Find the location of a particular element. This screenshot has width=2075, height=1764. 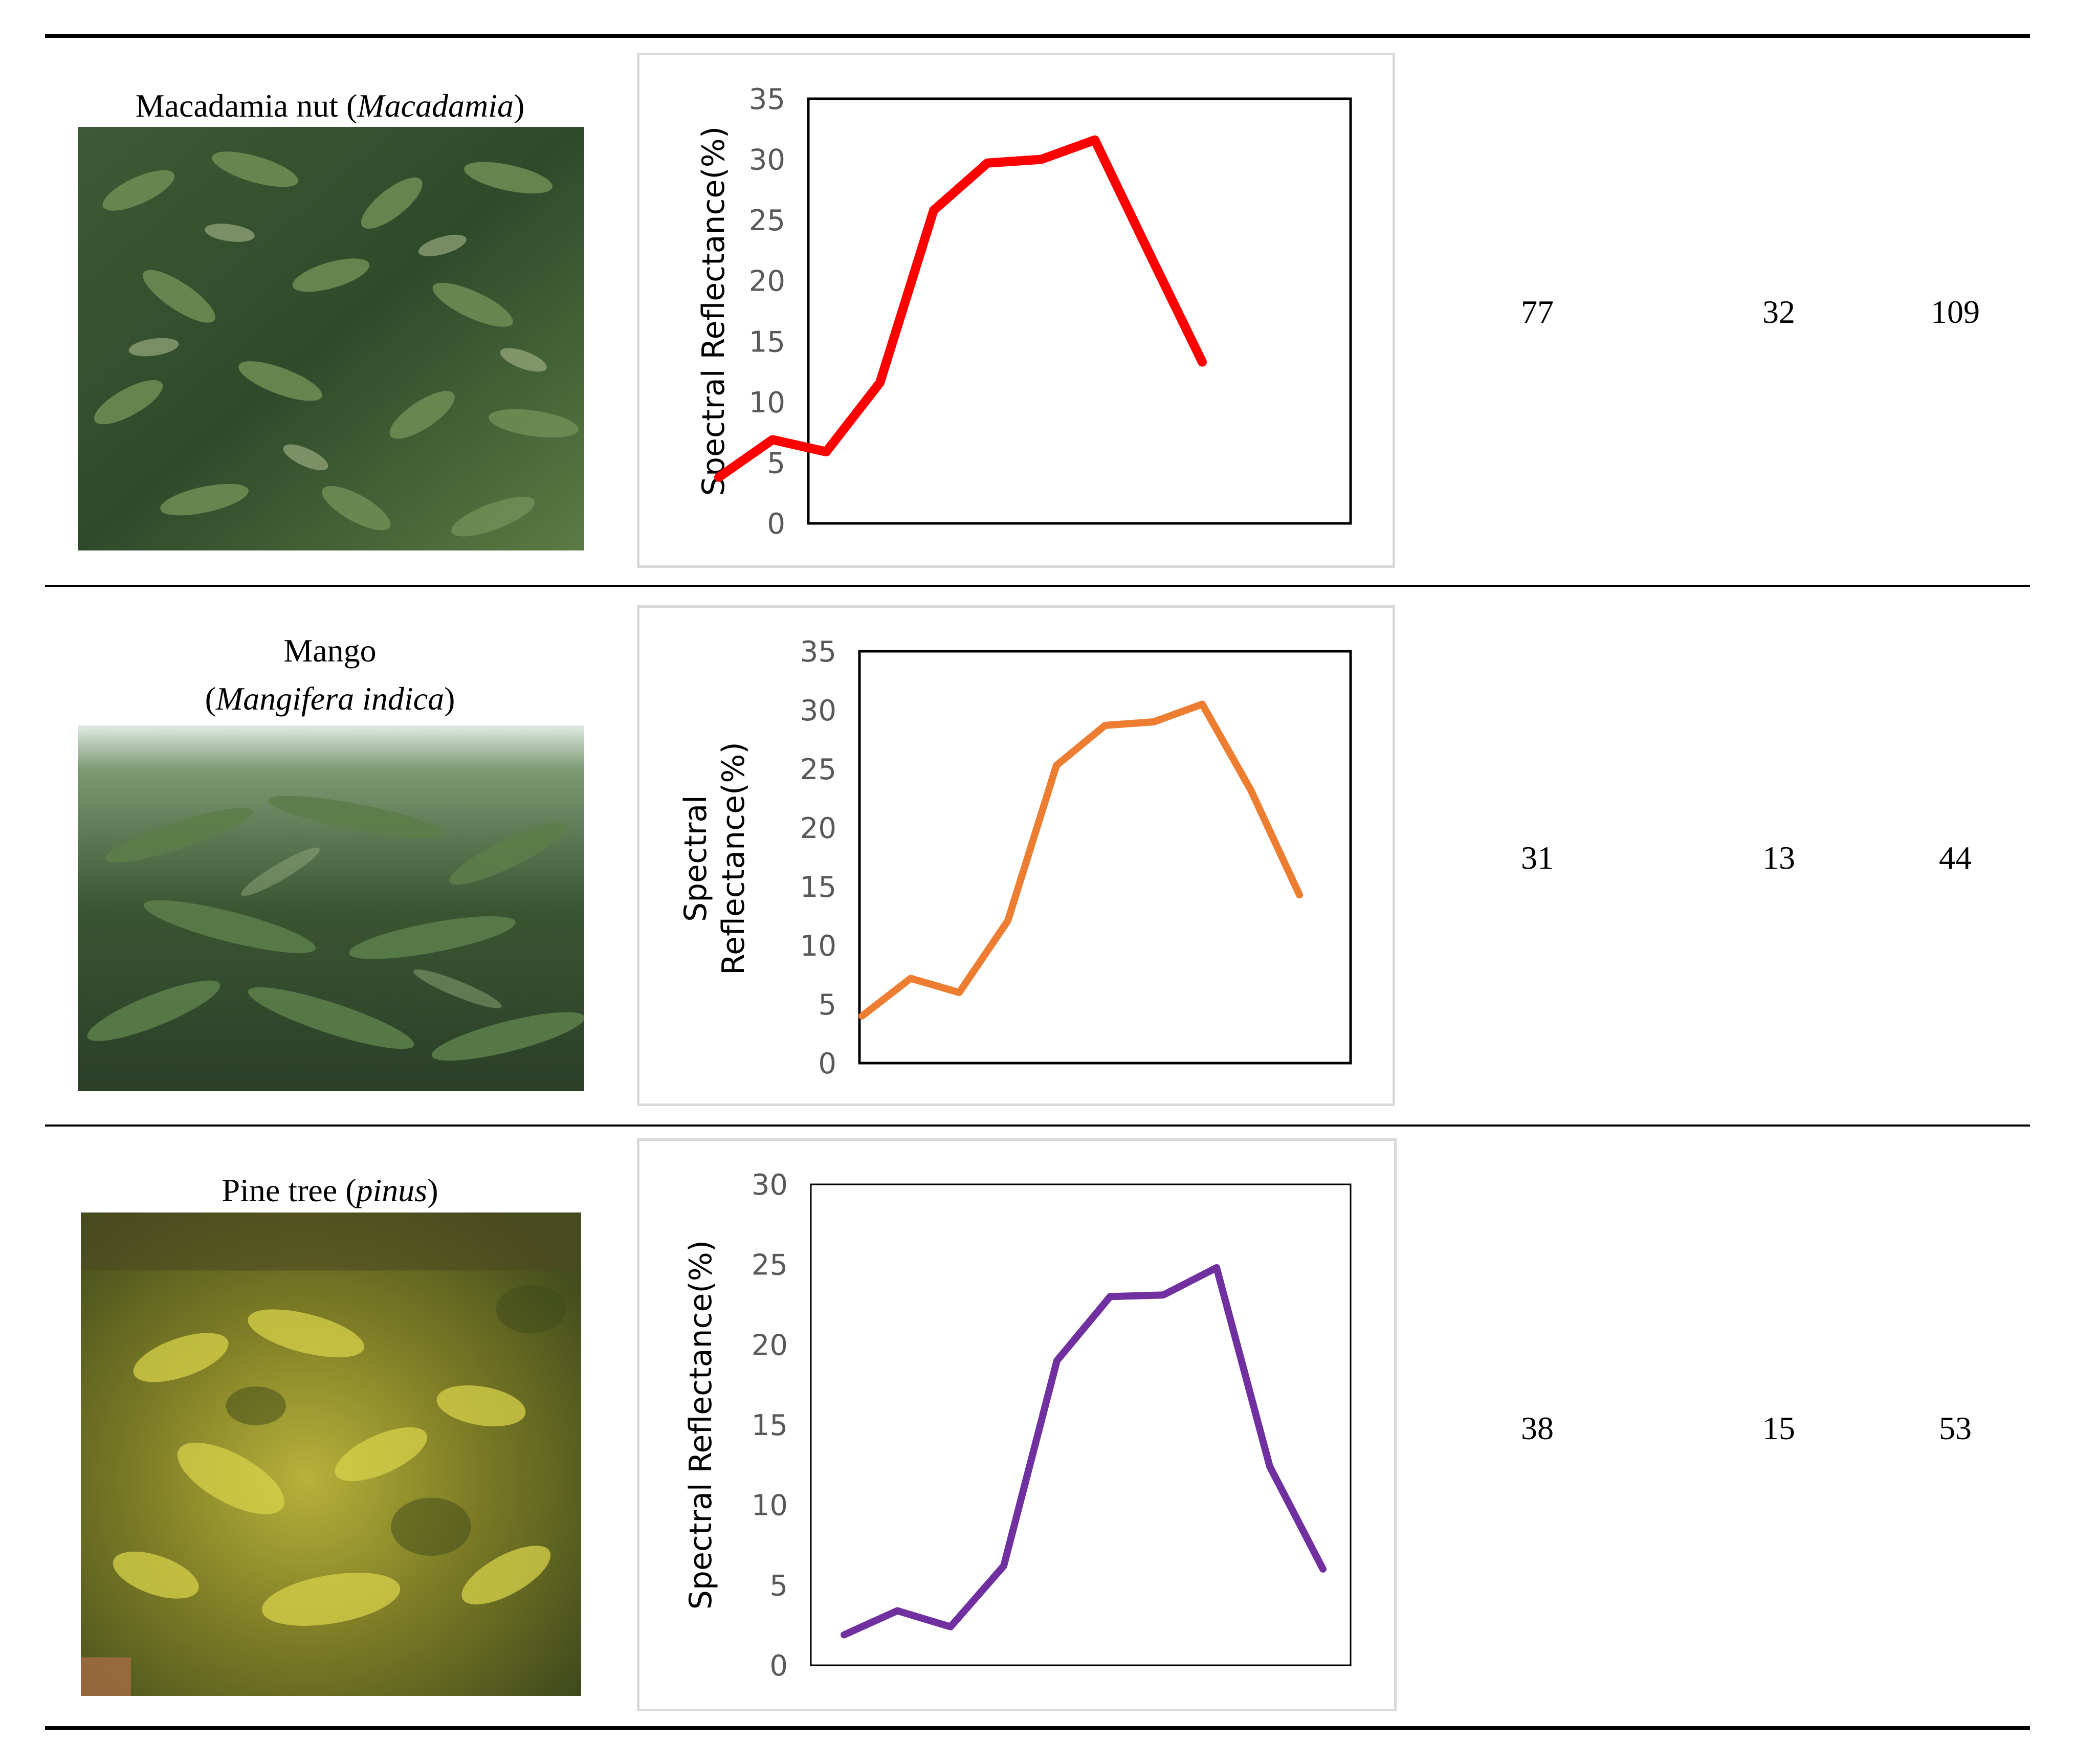

value-col2: 15 is located at coordinates (1778, 1428).